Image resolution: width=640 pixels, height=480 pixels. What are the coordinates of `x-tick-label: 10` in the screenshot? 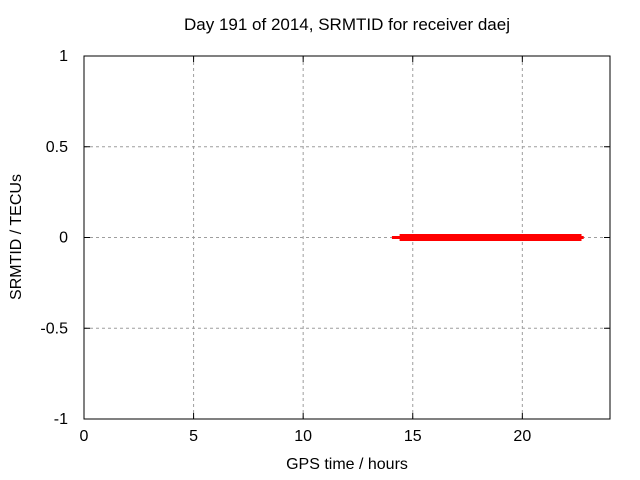 It's located at (303, 436).